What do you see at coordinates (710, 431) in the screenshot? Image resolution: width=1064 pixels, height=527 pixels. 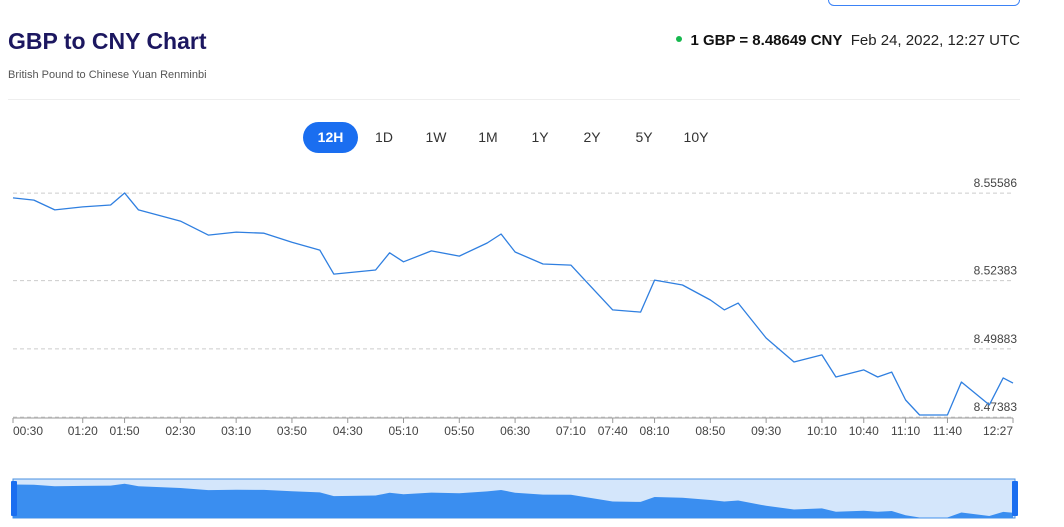 I see `x-tick-label: 08:50` at bounding box center [710, 431].